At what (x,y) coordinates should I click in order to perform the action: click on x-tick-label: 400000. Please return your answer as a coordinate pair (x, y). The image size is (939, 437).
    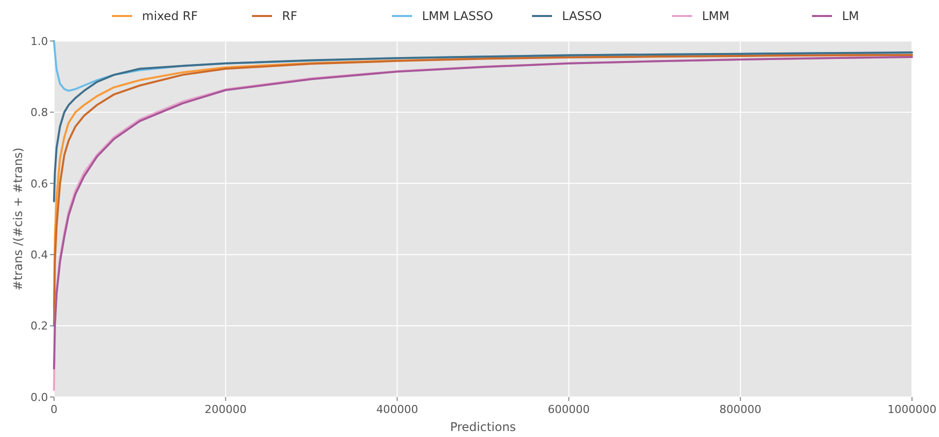
    Looking at the image, I should click on (397, 409).